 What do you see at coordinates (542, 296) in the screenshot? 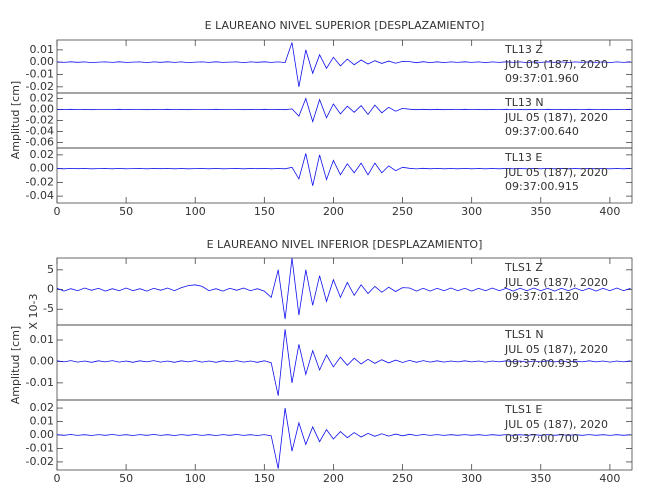
I see `time-label: 09:37:01.120` at bounding box center [542, 296].